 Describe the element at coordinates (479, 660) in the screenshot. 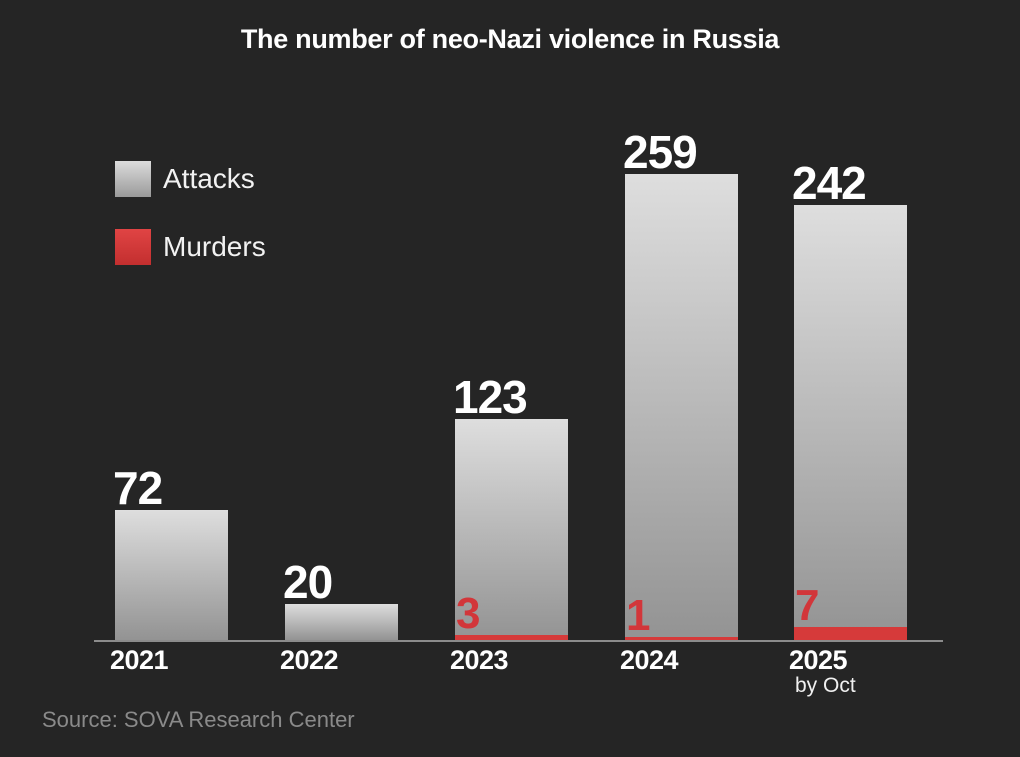

I see `x-tick-2023: 2023` at that location.